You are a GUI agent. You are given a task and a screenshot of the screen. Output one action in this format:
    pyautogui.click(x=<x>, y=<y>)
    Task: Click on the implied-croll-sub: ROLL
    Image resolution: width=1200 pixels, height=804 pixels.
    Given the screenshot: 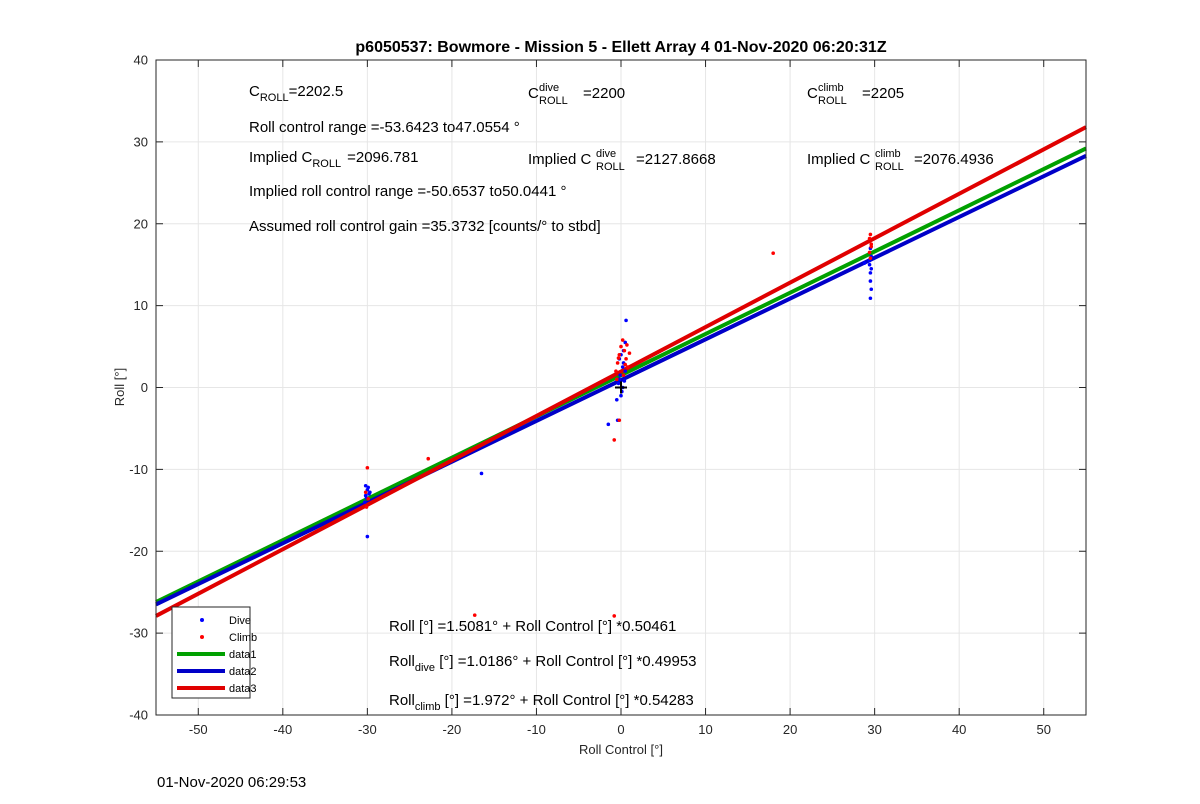 What is the action you would take?
    pyautogui.click(x=326, y=164)
    